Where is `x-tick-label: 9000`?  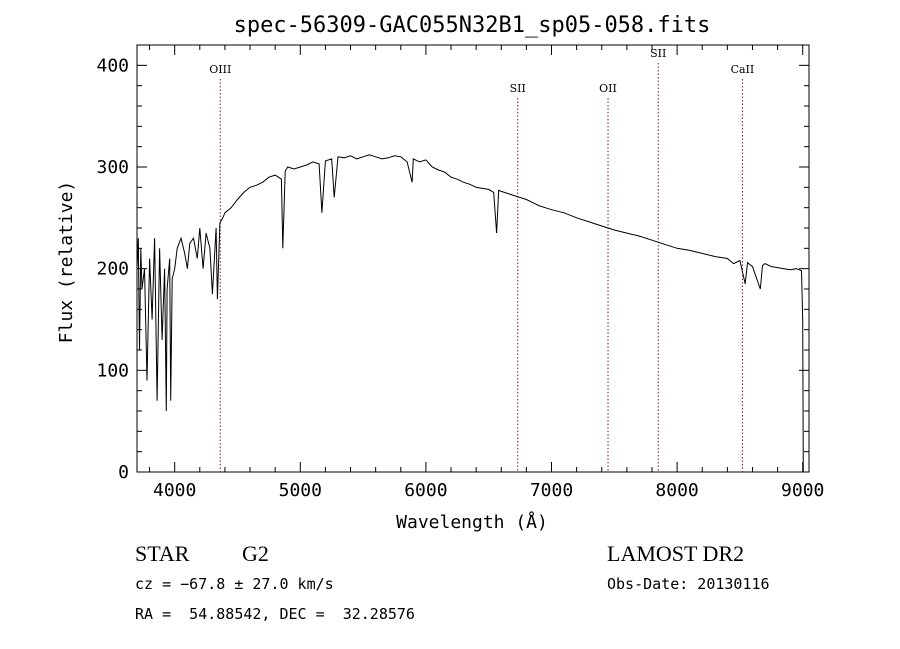
x-tick-label: 9000 is located at coordinates (802, 490).